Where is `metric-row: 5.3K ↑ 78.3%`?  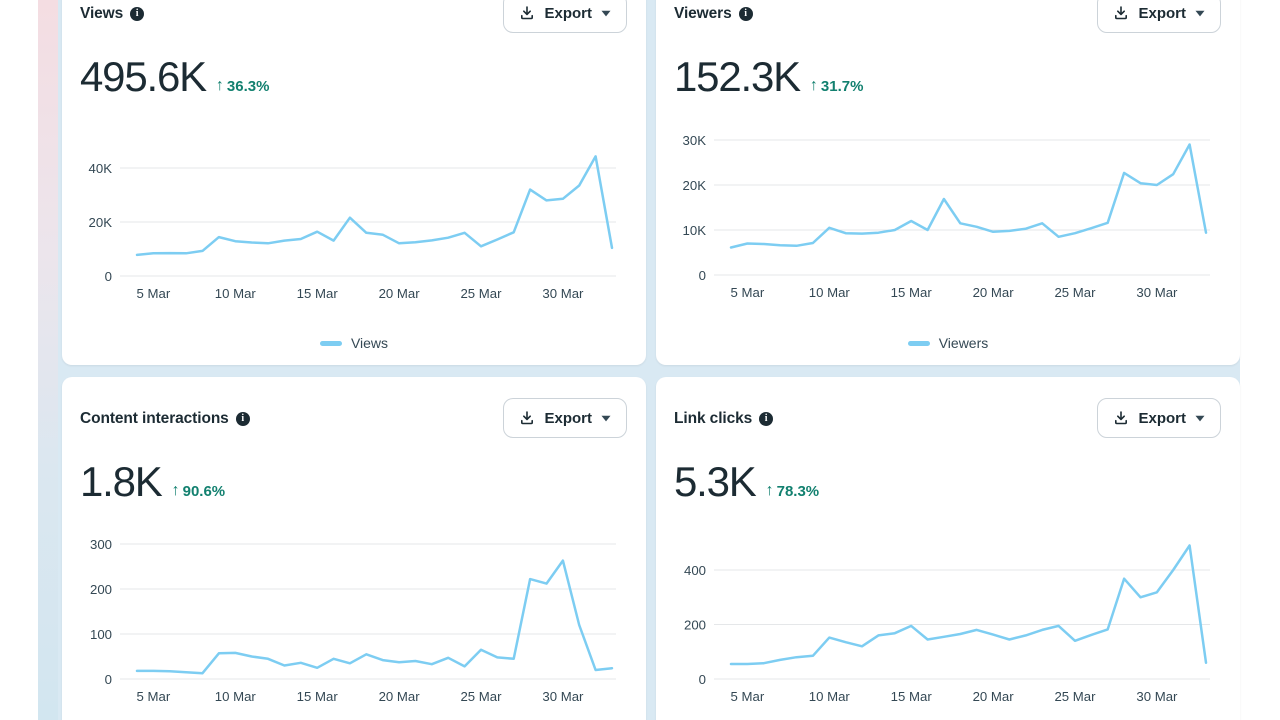
metric-row: 5.3K ↑ 78.3% is located at coordinates (746, 482).